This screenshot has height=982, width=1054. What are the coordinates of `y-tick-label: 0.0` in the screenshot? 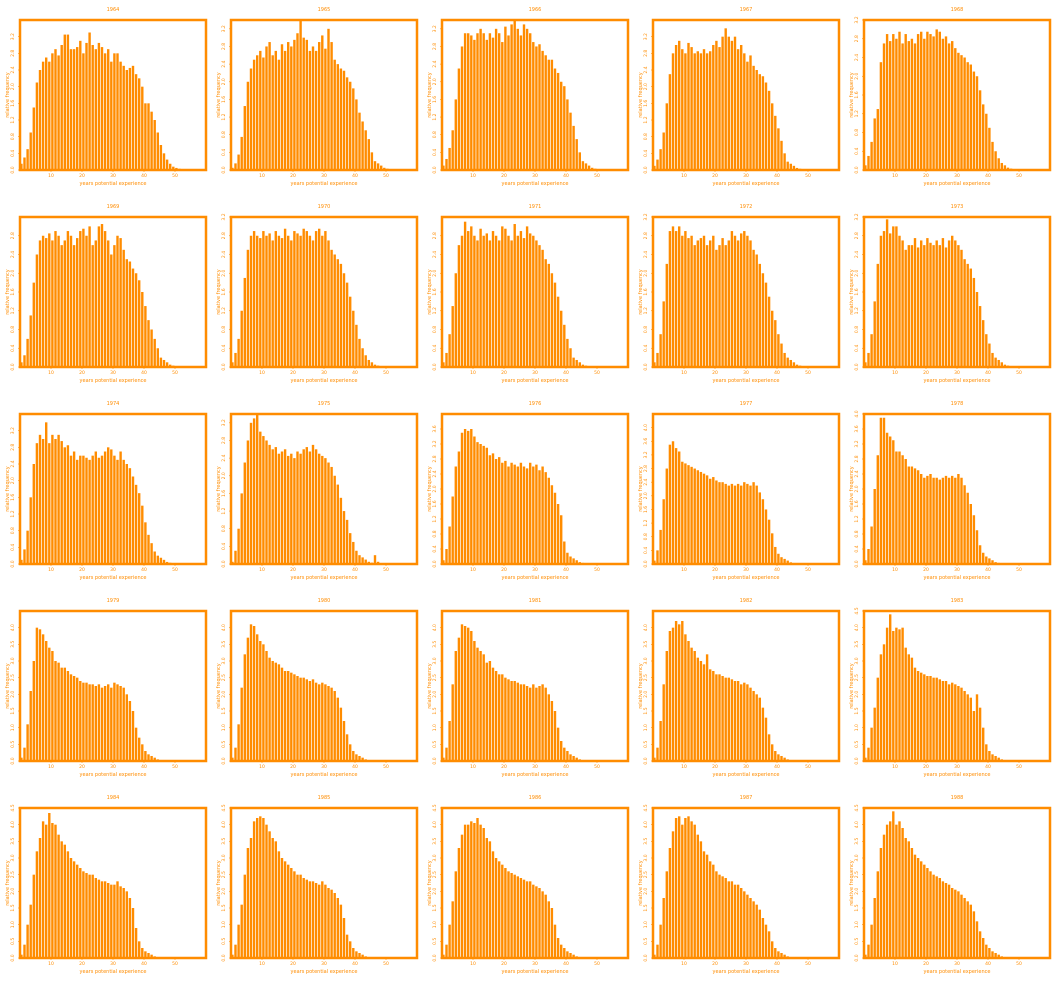 It's located at (435, 957).